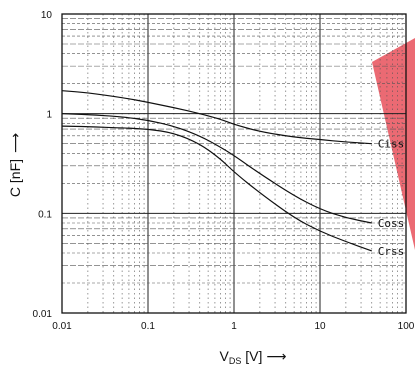  What do you see at coordinates (45, 214) in the screenshot?
I see `y-tick-label: 0.1` at bounding box center [45, 214].